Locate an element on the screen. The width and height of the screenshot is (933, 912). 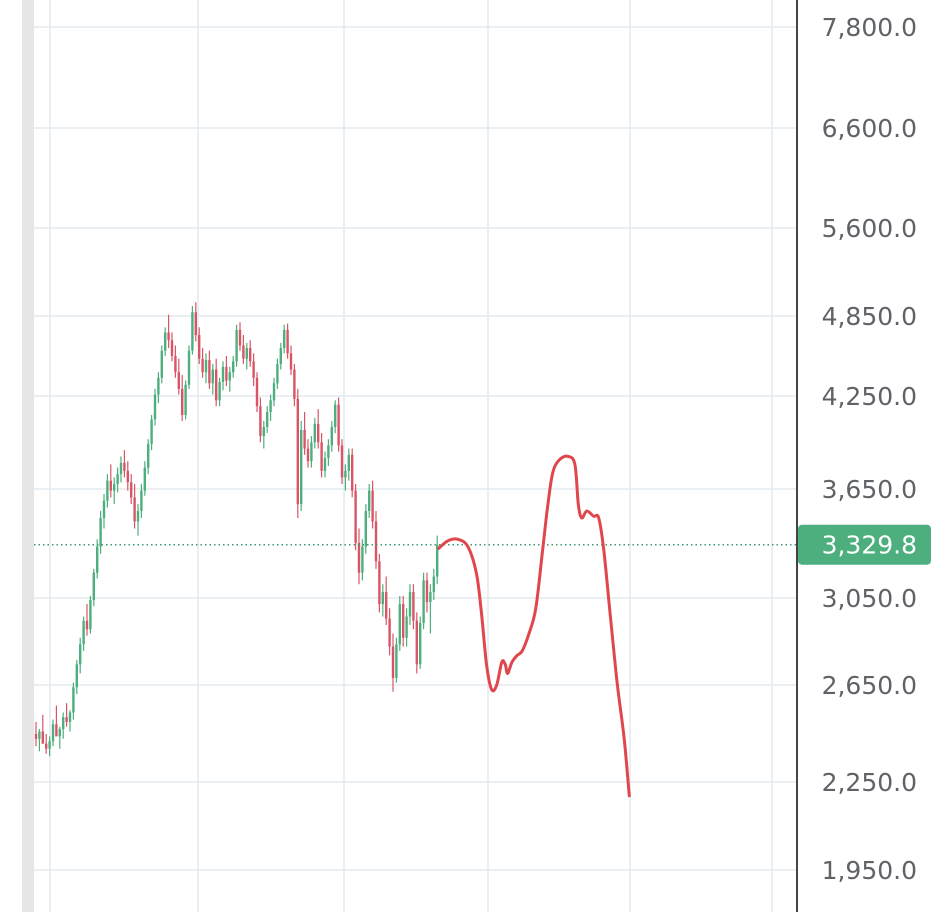
y-tick-label: 4,850.0 is located at coordinates (869, 316).